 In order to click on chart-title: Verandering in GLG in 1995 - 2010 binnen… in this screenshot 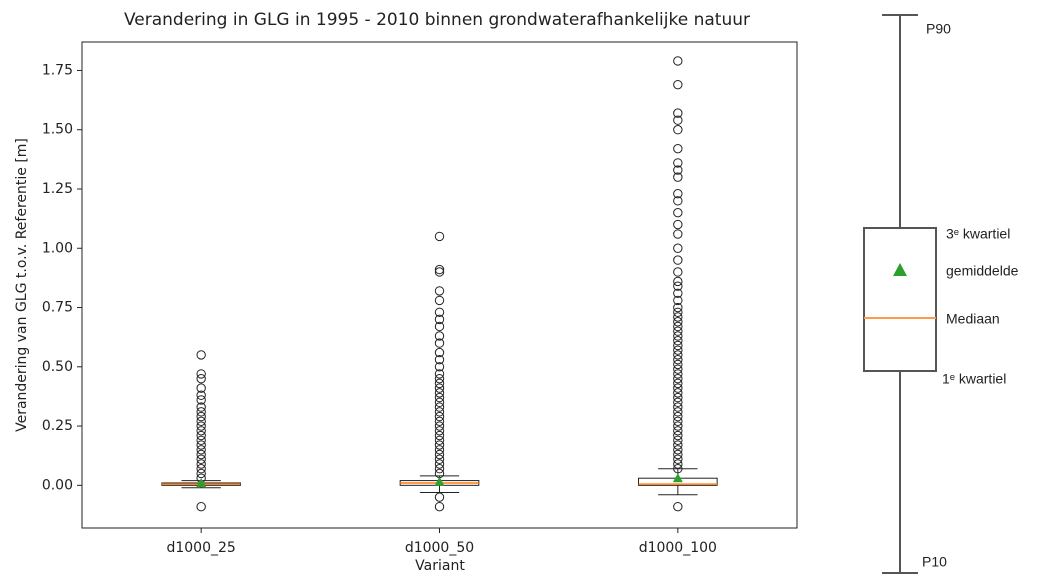, I will do `click(437, 20)`.